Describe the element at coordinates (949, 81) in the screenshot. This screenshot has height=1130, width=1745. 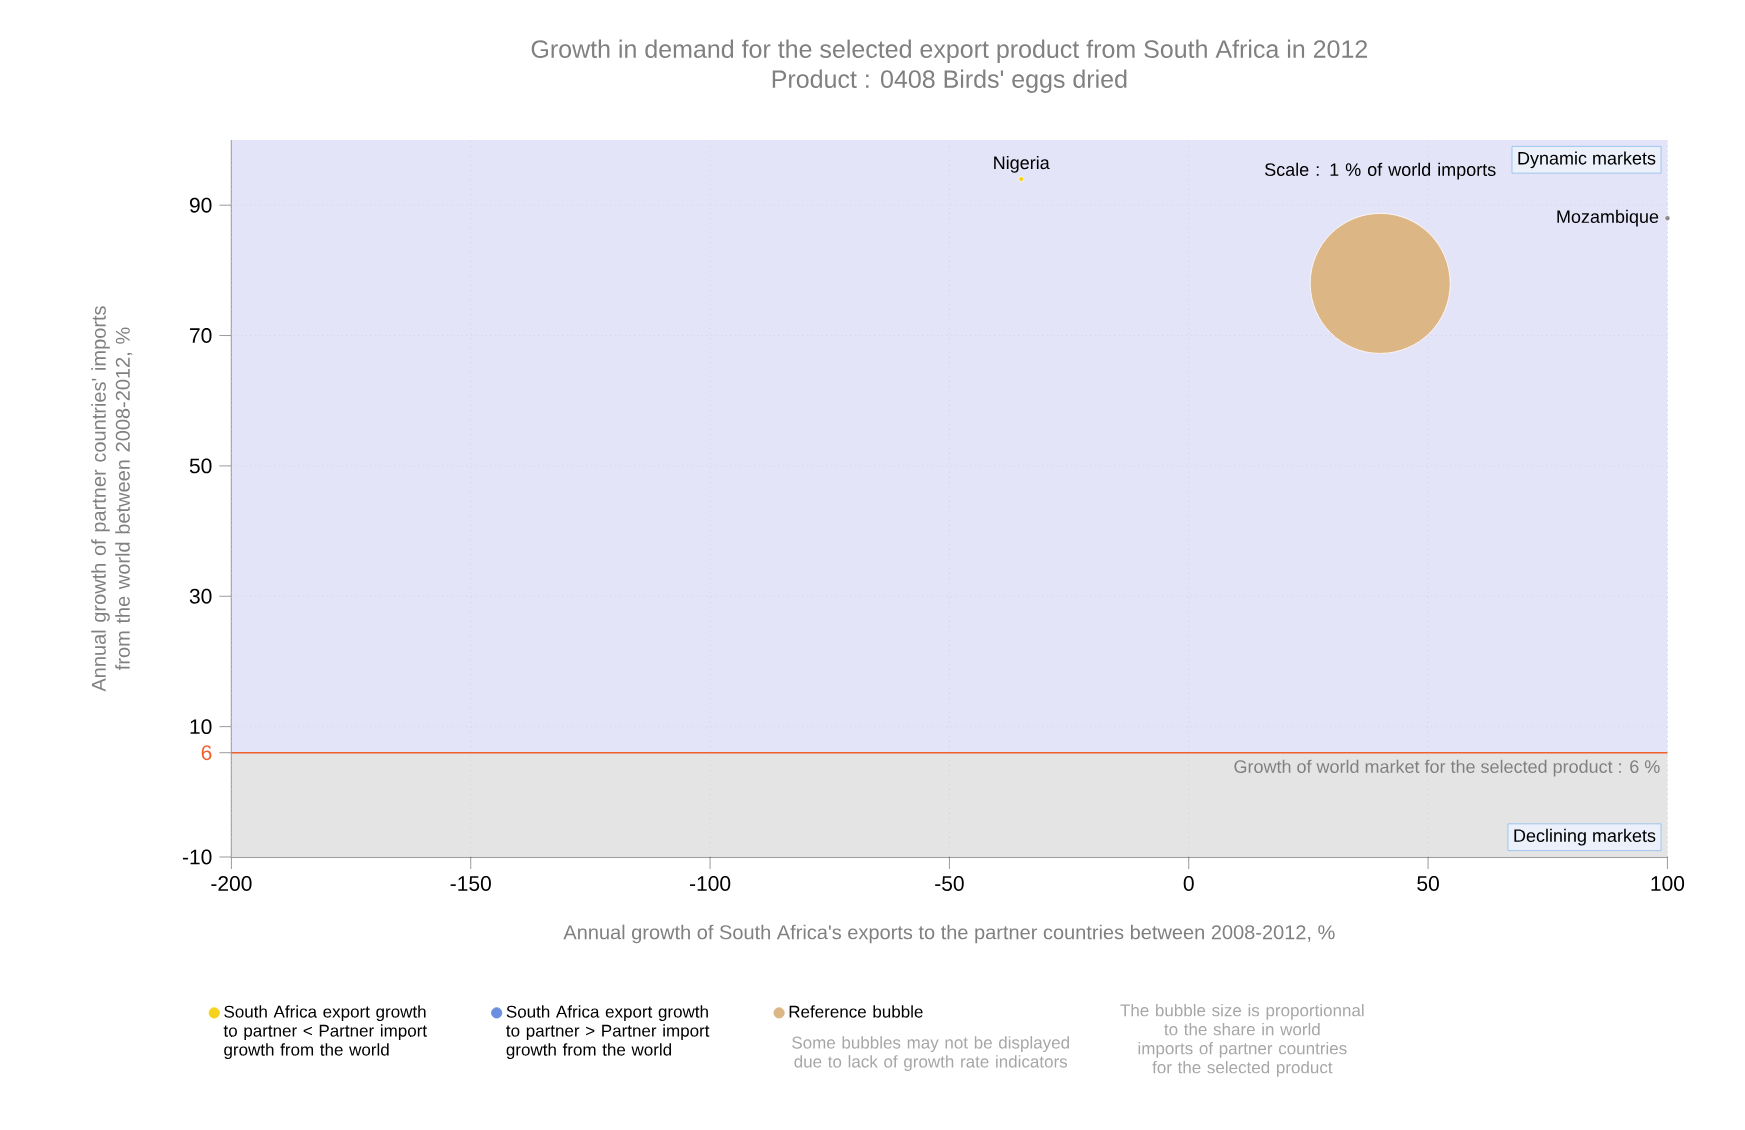
I see `chart-subtitle: Product : 0408 Birds' eggs dried` at that location.